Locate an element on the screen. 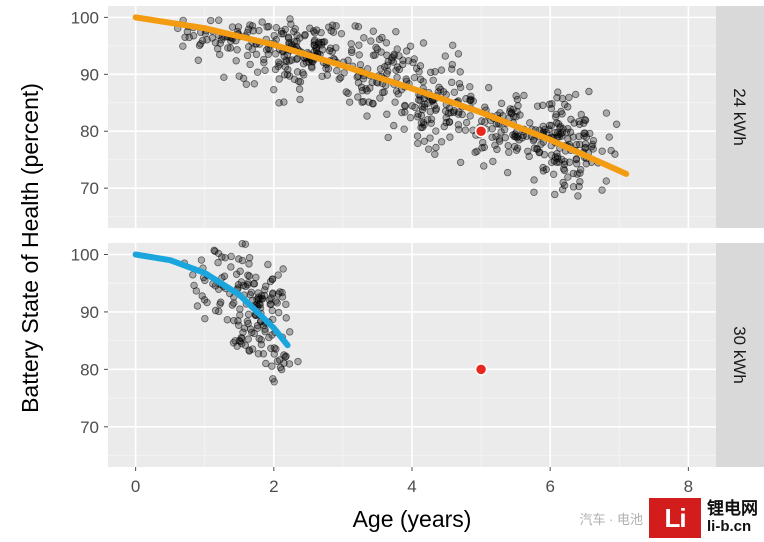 This screenshot has height=542, width=764. y-tick-label: 70 is located at coordinates (89, 188).